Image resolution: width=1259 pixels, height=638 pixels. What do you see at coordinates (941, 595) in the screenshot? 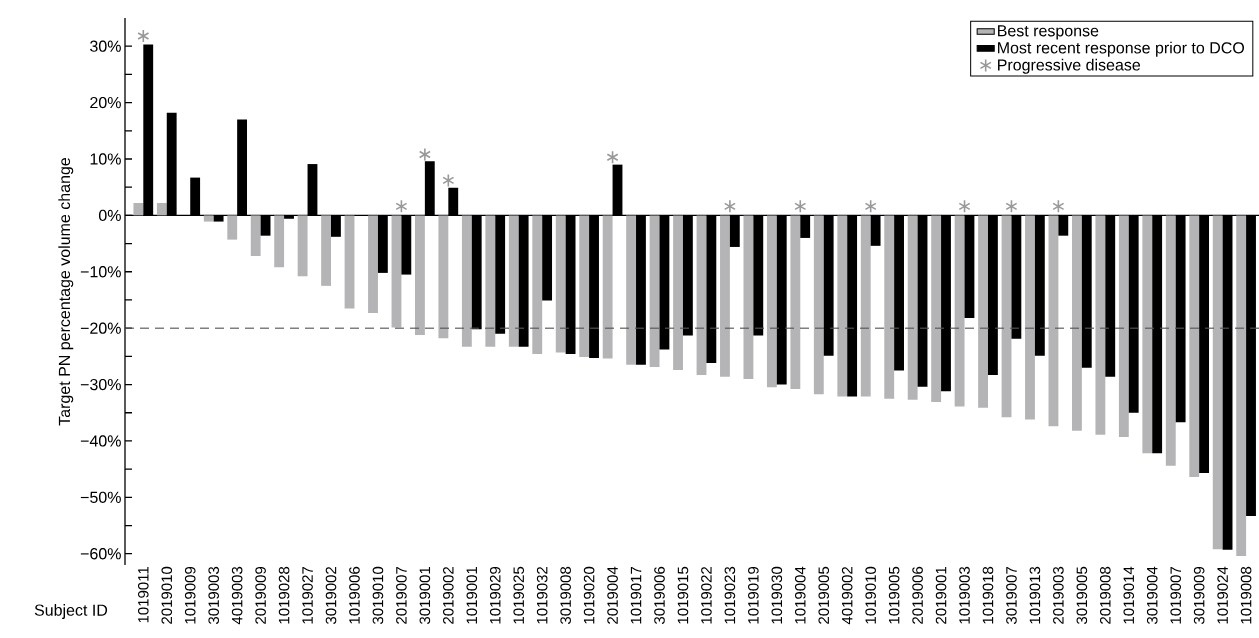
I see `x-tick-label: 2019001` at bounding box center [941, 595].